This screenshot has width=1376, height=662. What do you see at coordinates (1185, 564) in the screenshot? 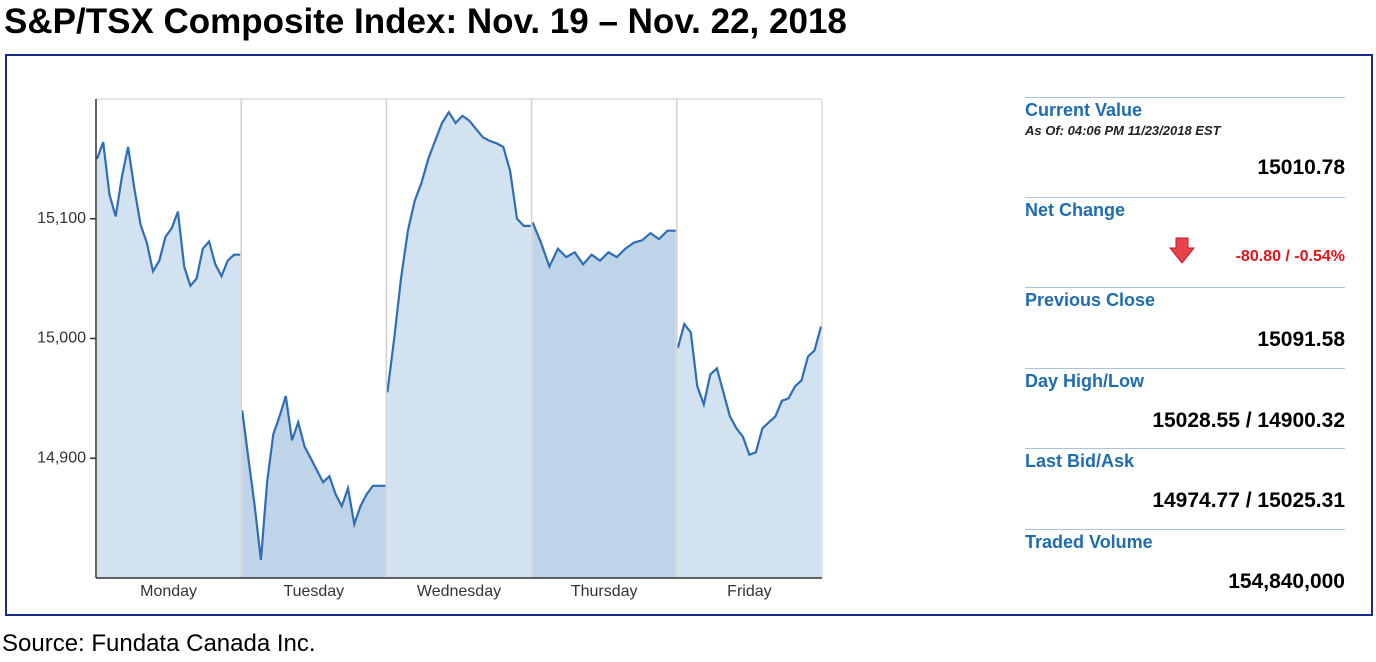
I see `stat-row: Traded Volume 154,840,000` at bounding box center [1185, 564].